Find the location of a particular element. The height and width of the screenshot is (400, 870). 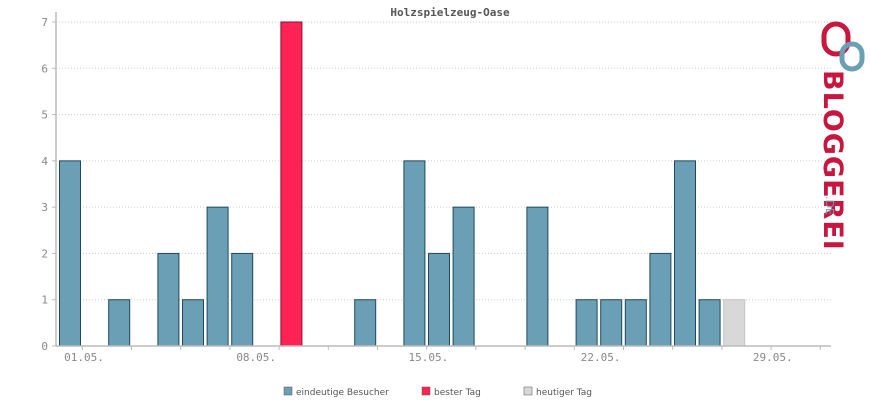

x-axis-ticks: 01.05. 08.05. 15.05. 22.05. 29.05. is located at coordinates (442, 355).